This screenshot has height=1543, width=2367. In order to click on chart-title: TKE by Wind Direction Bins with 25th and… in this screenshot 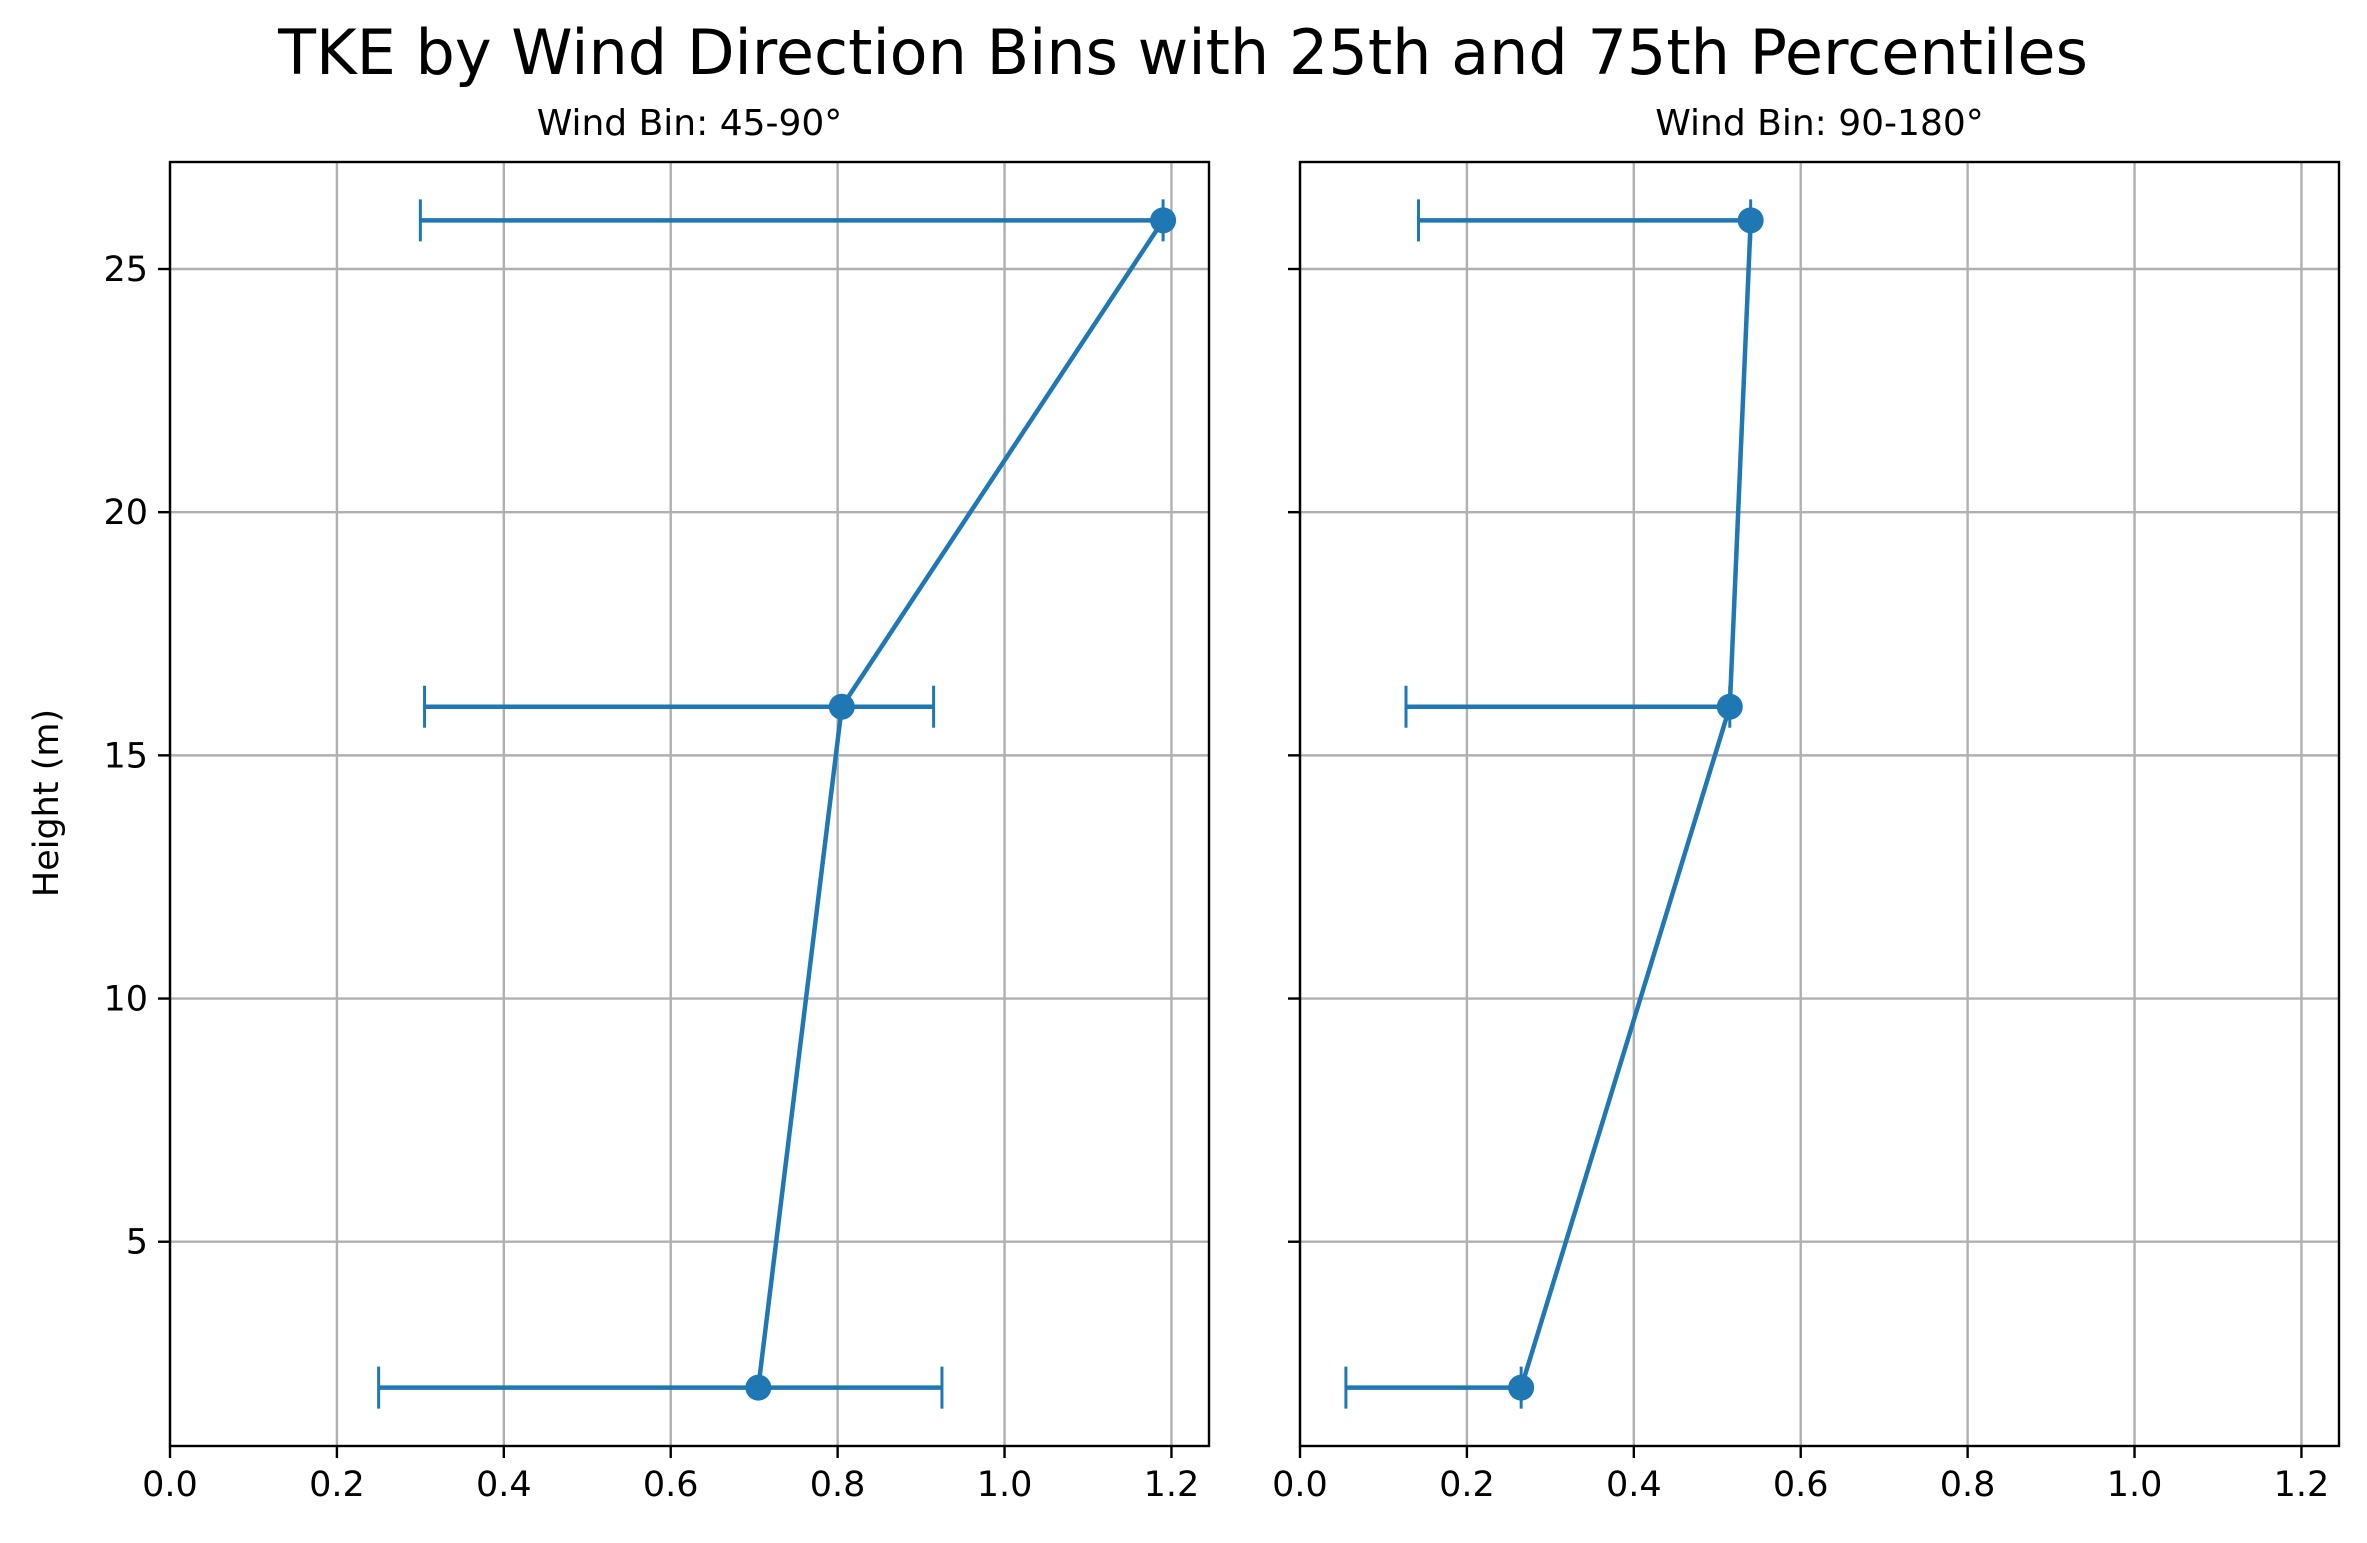, I will do `click(1182, 52)`.